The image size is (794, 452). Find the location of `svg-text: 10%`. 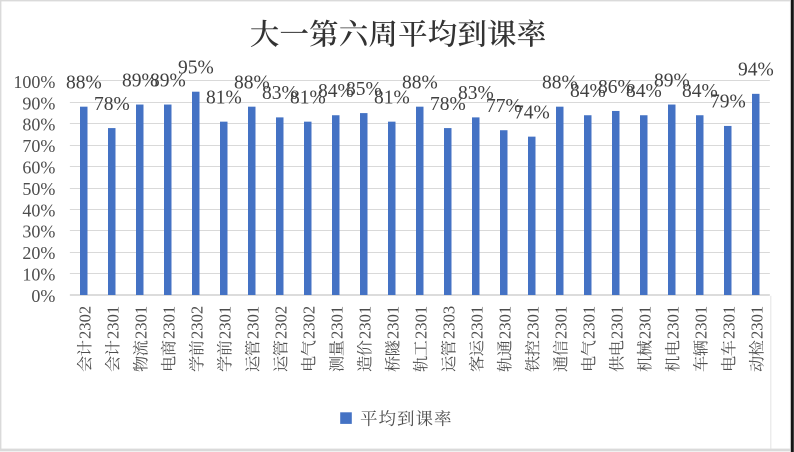

svg-text: 10% is located at coordinates (38, 275).